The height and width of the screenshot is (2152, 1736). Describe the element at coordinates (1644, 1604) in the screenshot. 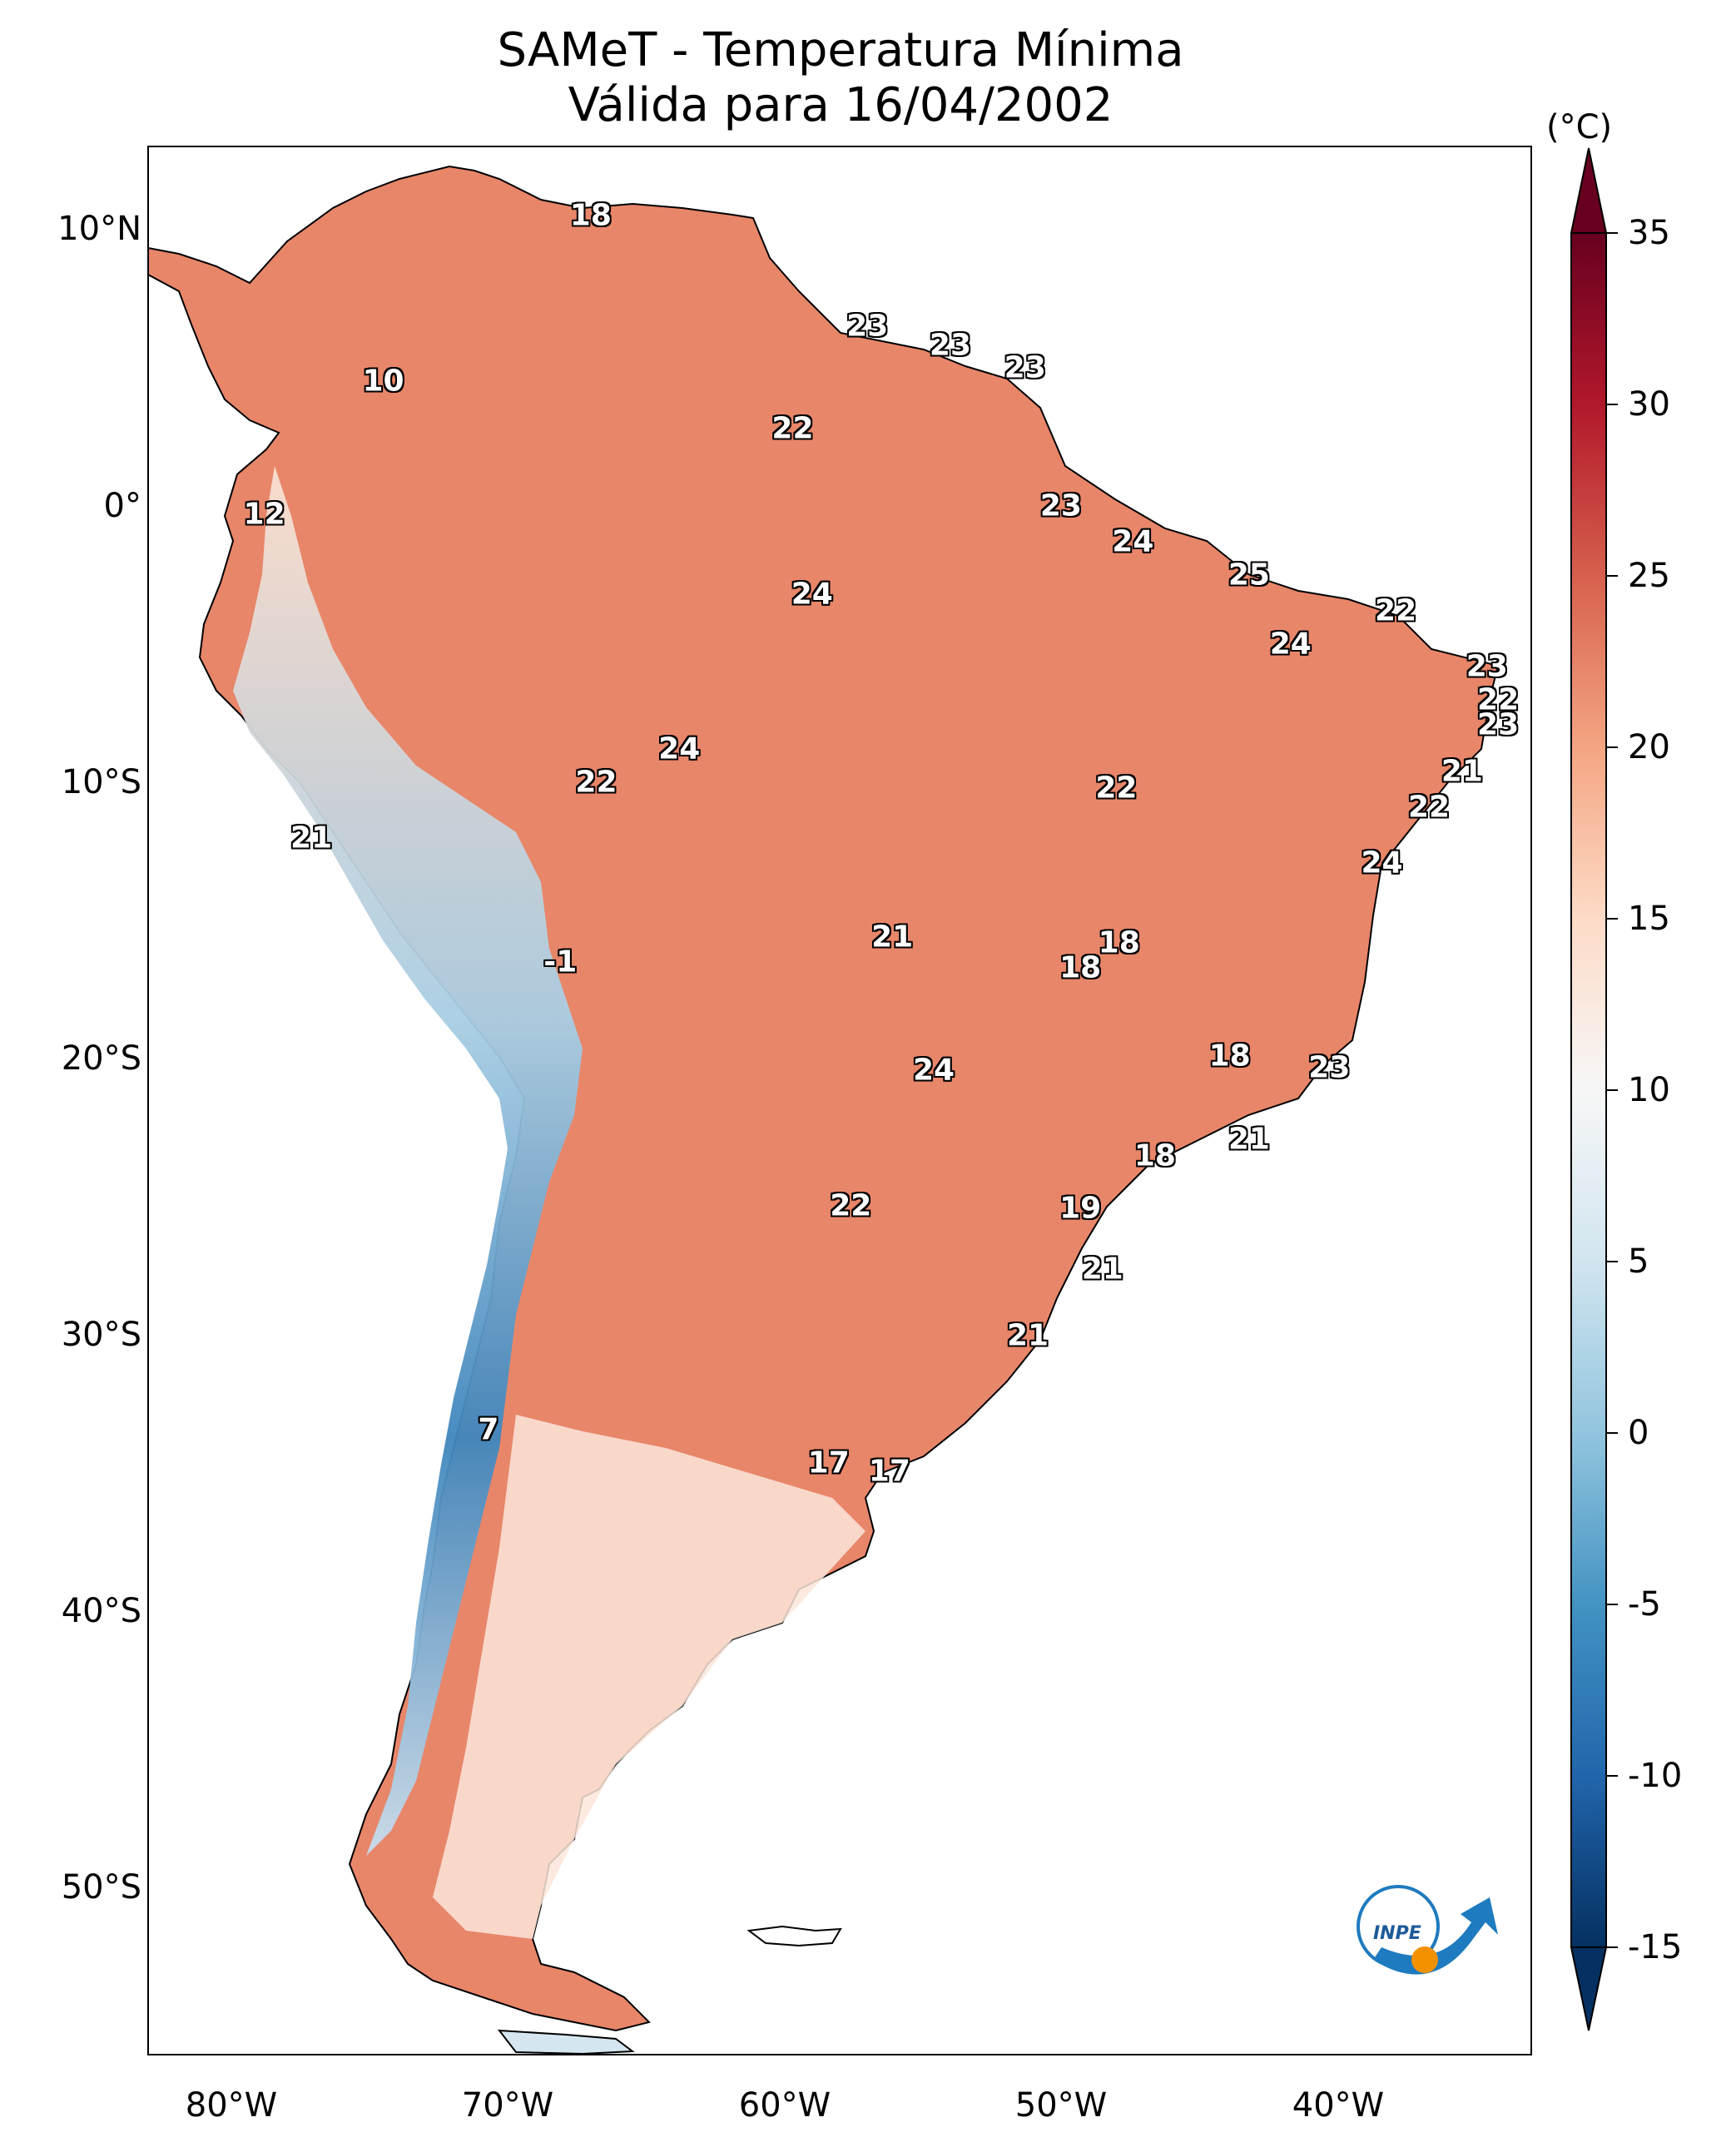

I see `colorbar-tick-label: -5` at that location.